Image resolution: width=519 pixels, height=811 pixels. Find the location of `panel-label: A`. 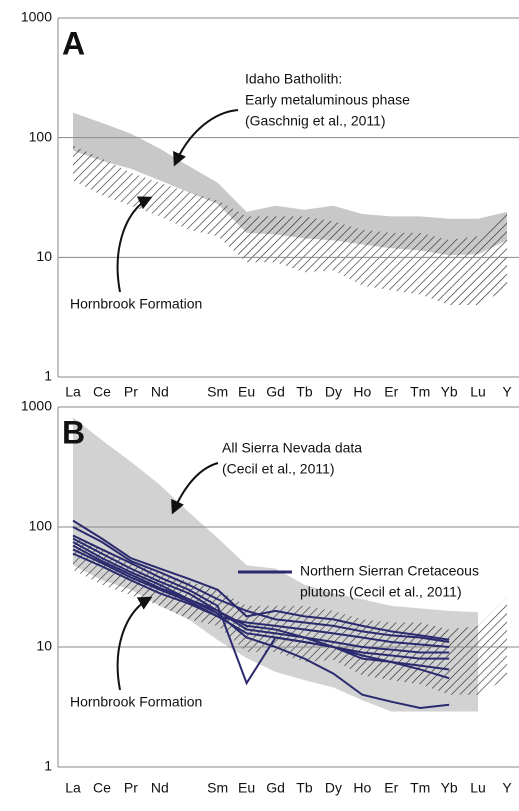

panel-label: A is located at coordinates (73, 43).